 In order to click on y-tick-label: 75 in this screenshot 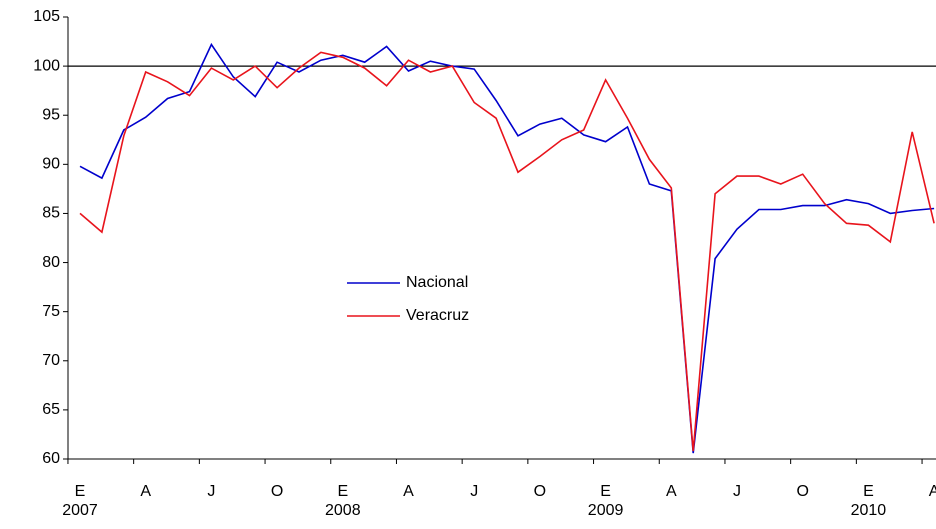, I will do `click(51, 311)`.